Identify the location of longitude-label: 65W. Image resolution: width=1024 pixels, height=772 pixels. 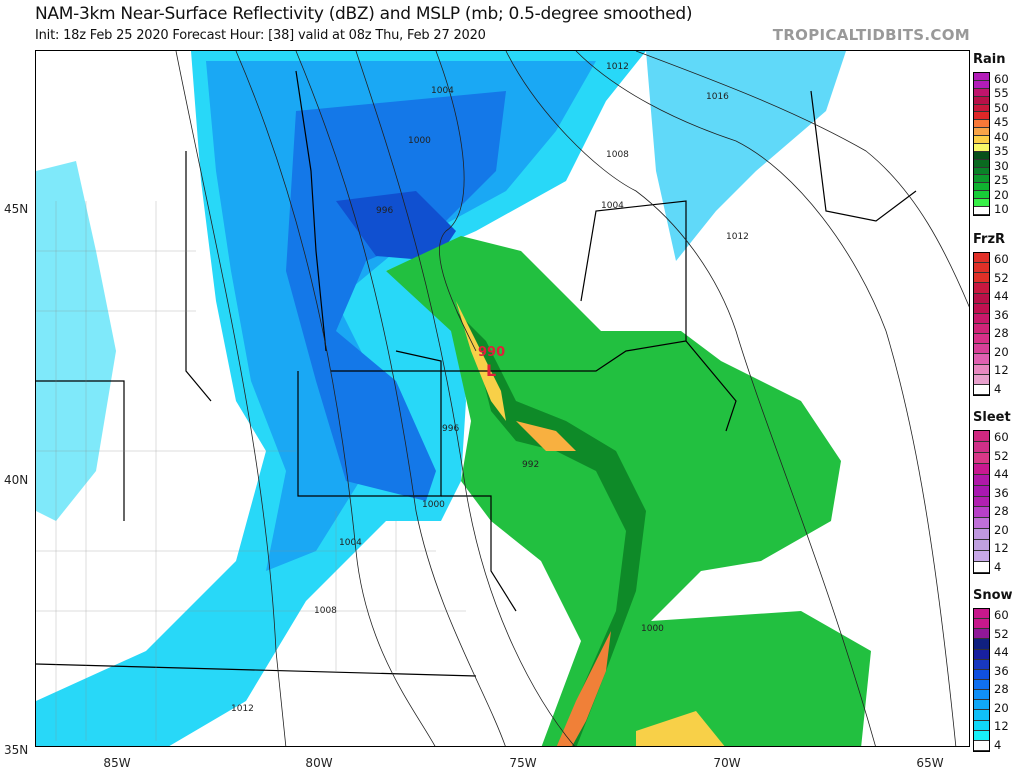
(930, 763).